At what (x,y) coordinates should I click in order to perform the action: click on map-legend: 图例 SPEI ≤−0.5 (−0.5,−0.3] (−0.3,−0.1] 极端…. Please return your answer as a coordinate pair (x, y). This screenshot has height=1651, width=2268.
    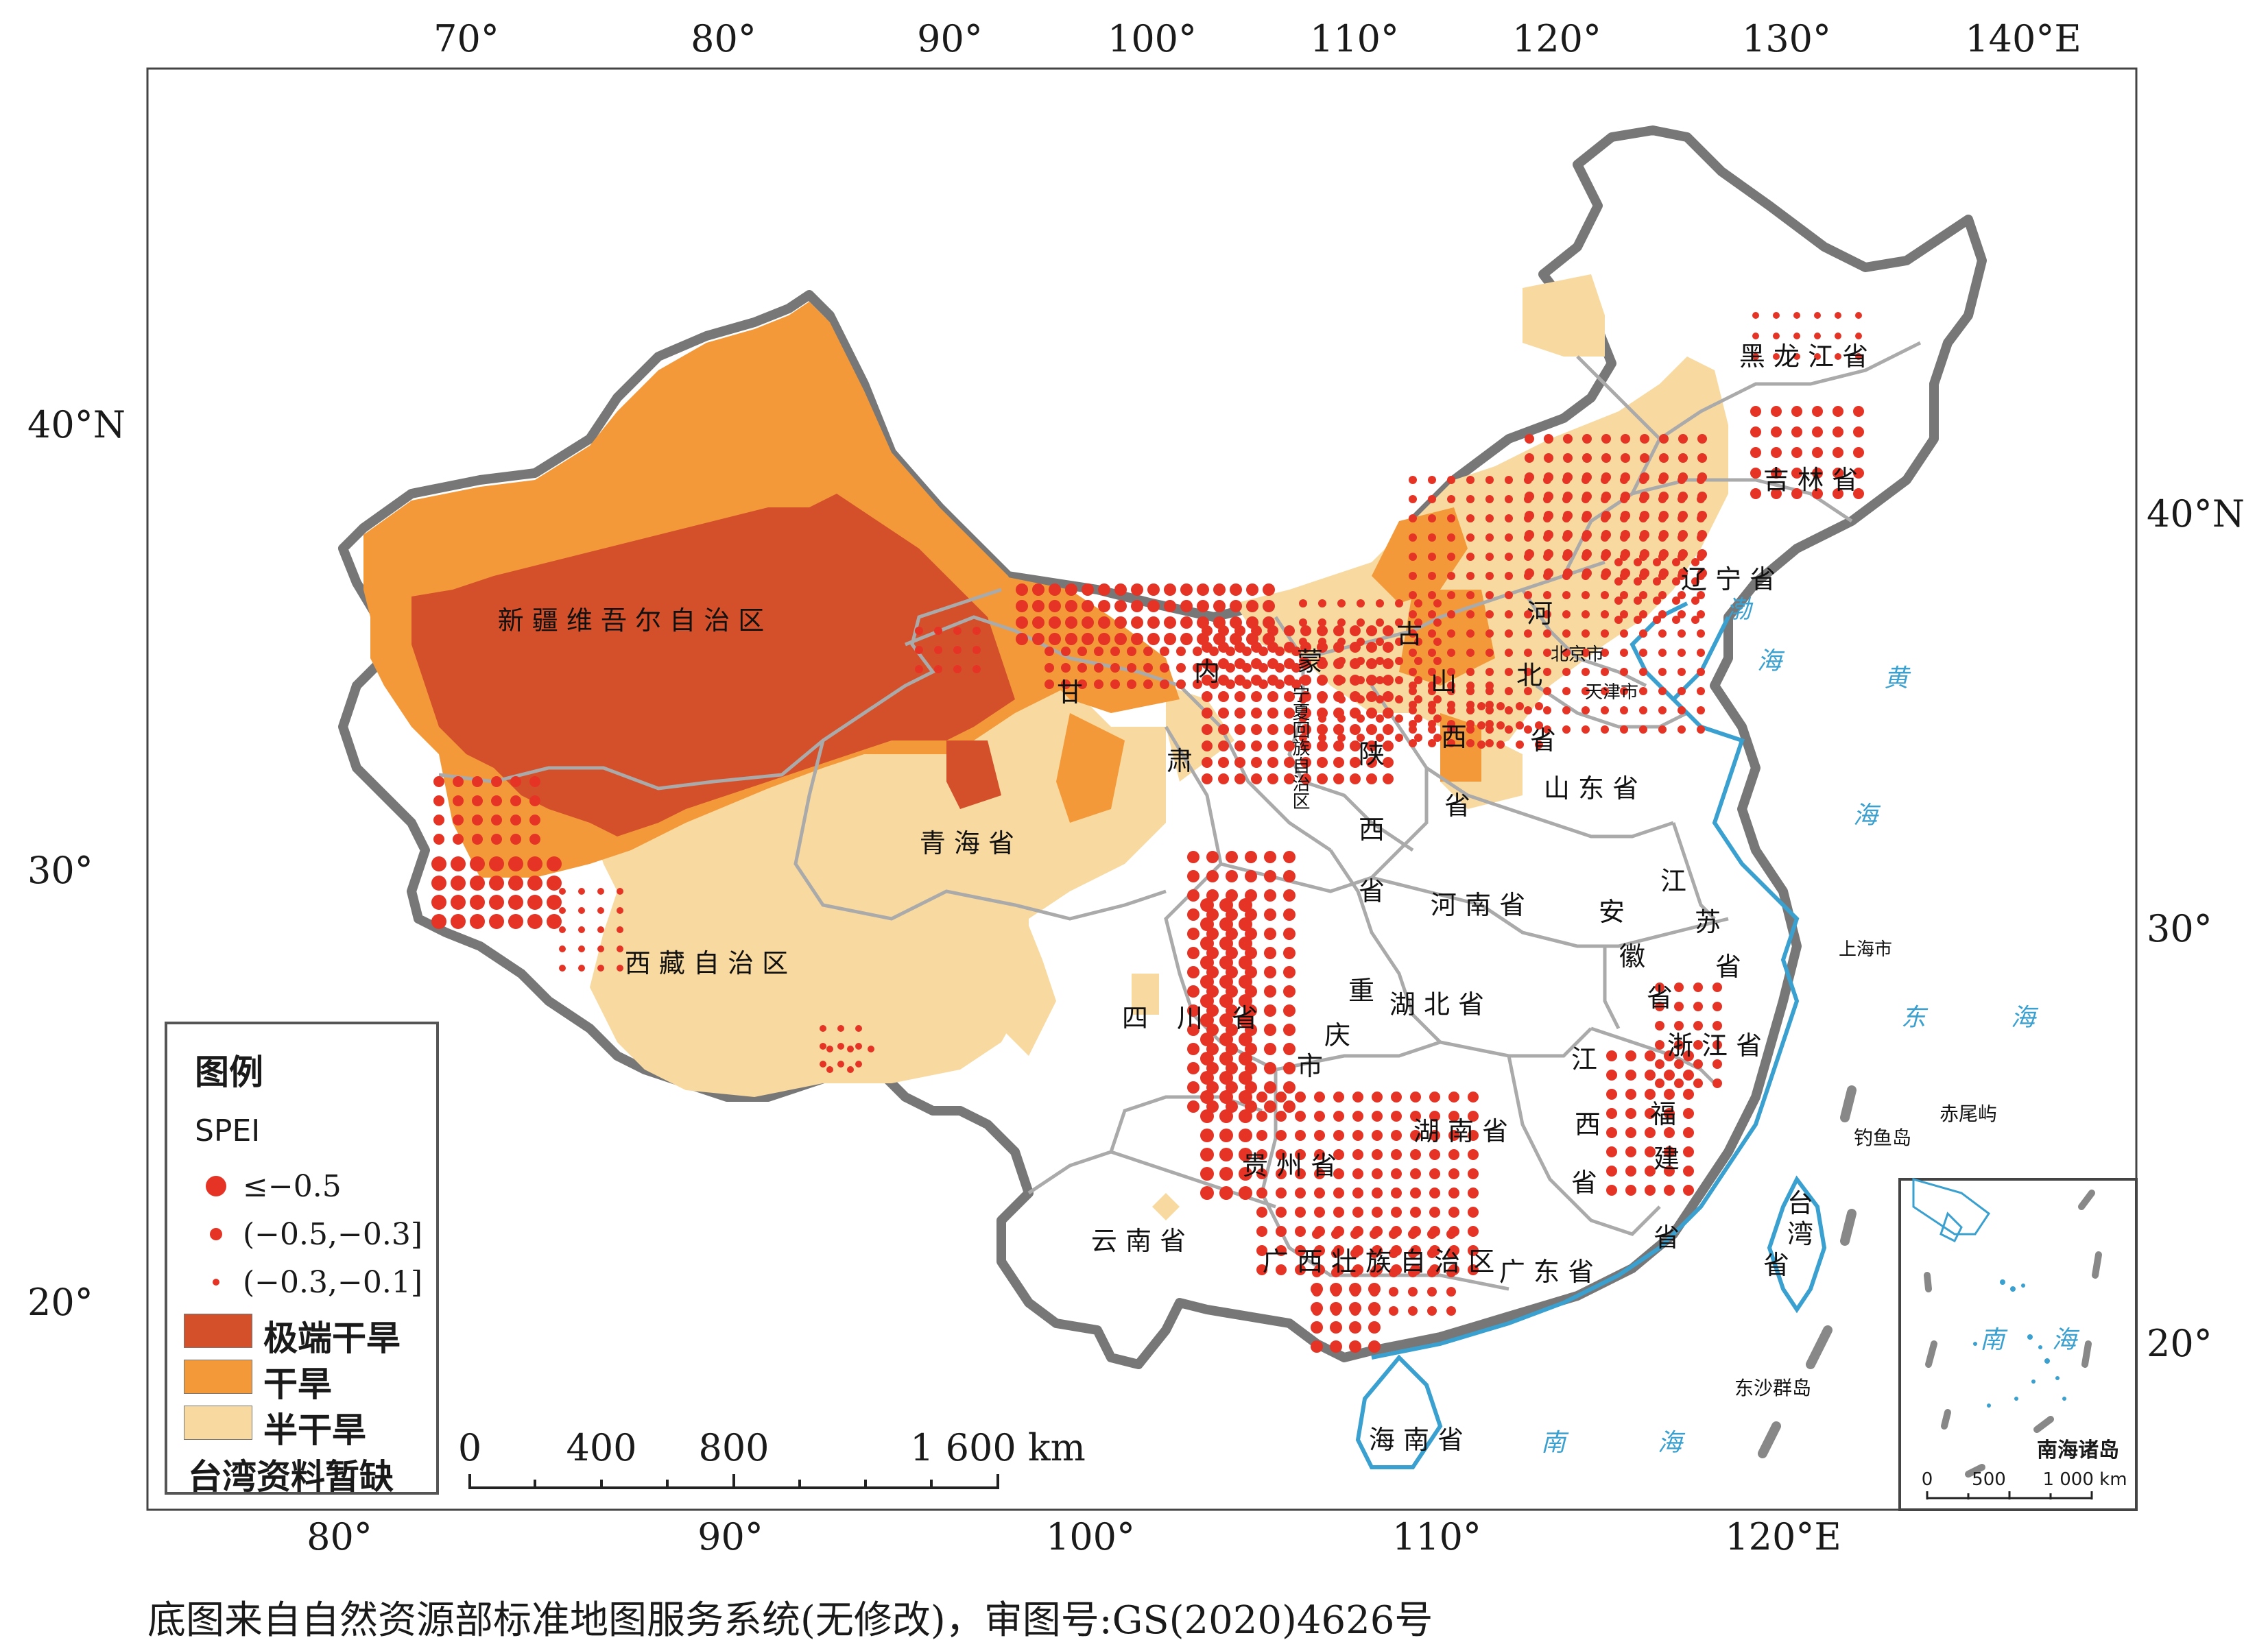
    Looking at the image, I should click on (302, 1259).